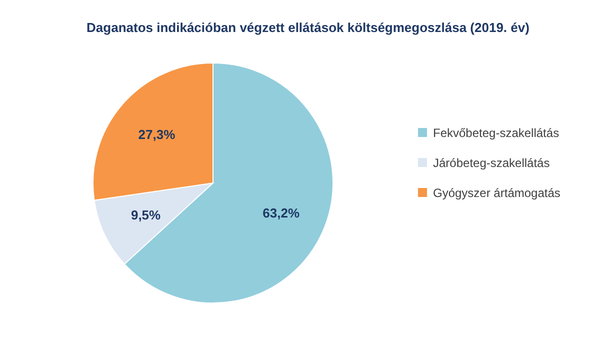  Describe the element at coordinates (157, 134) in the screenshot. I see `data-label: 27,3%` at that location.